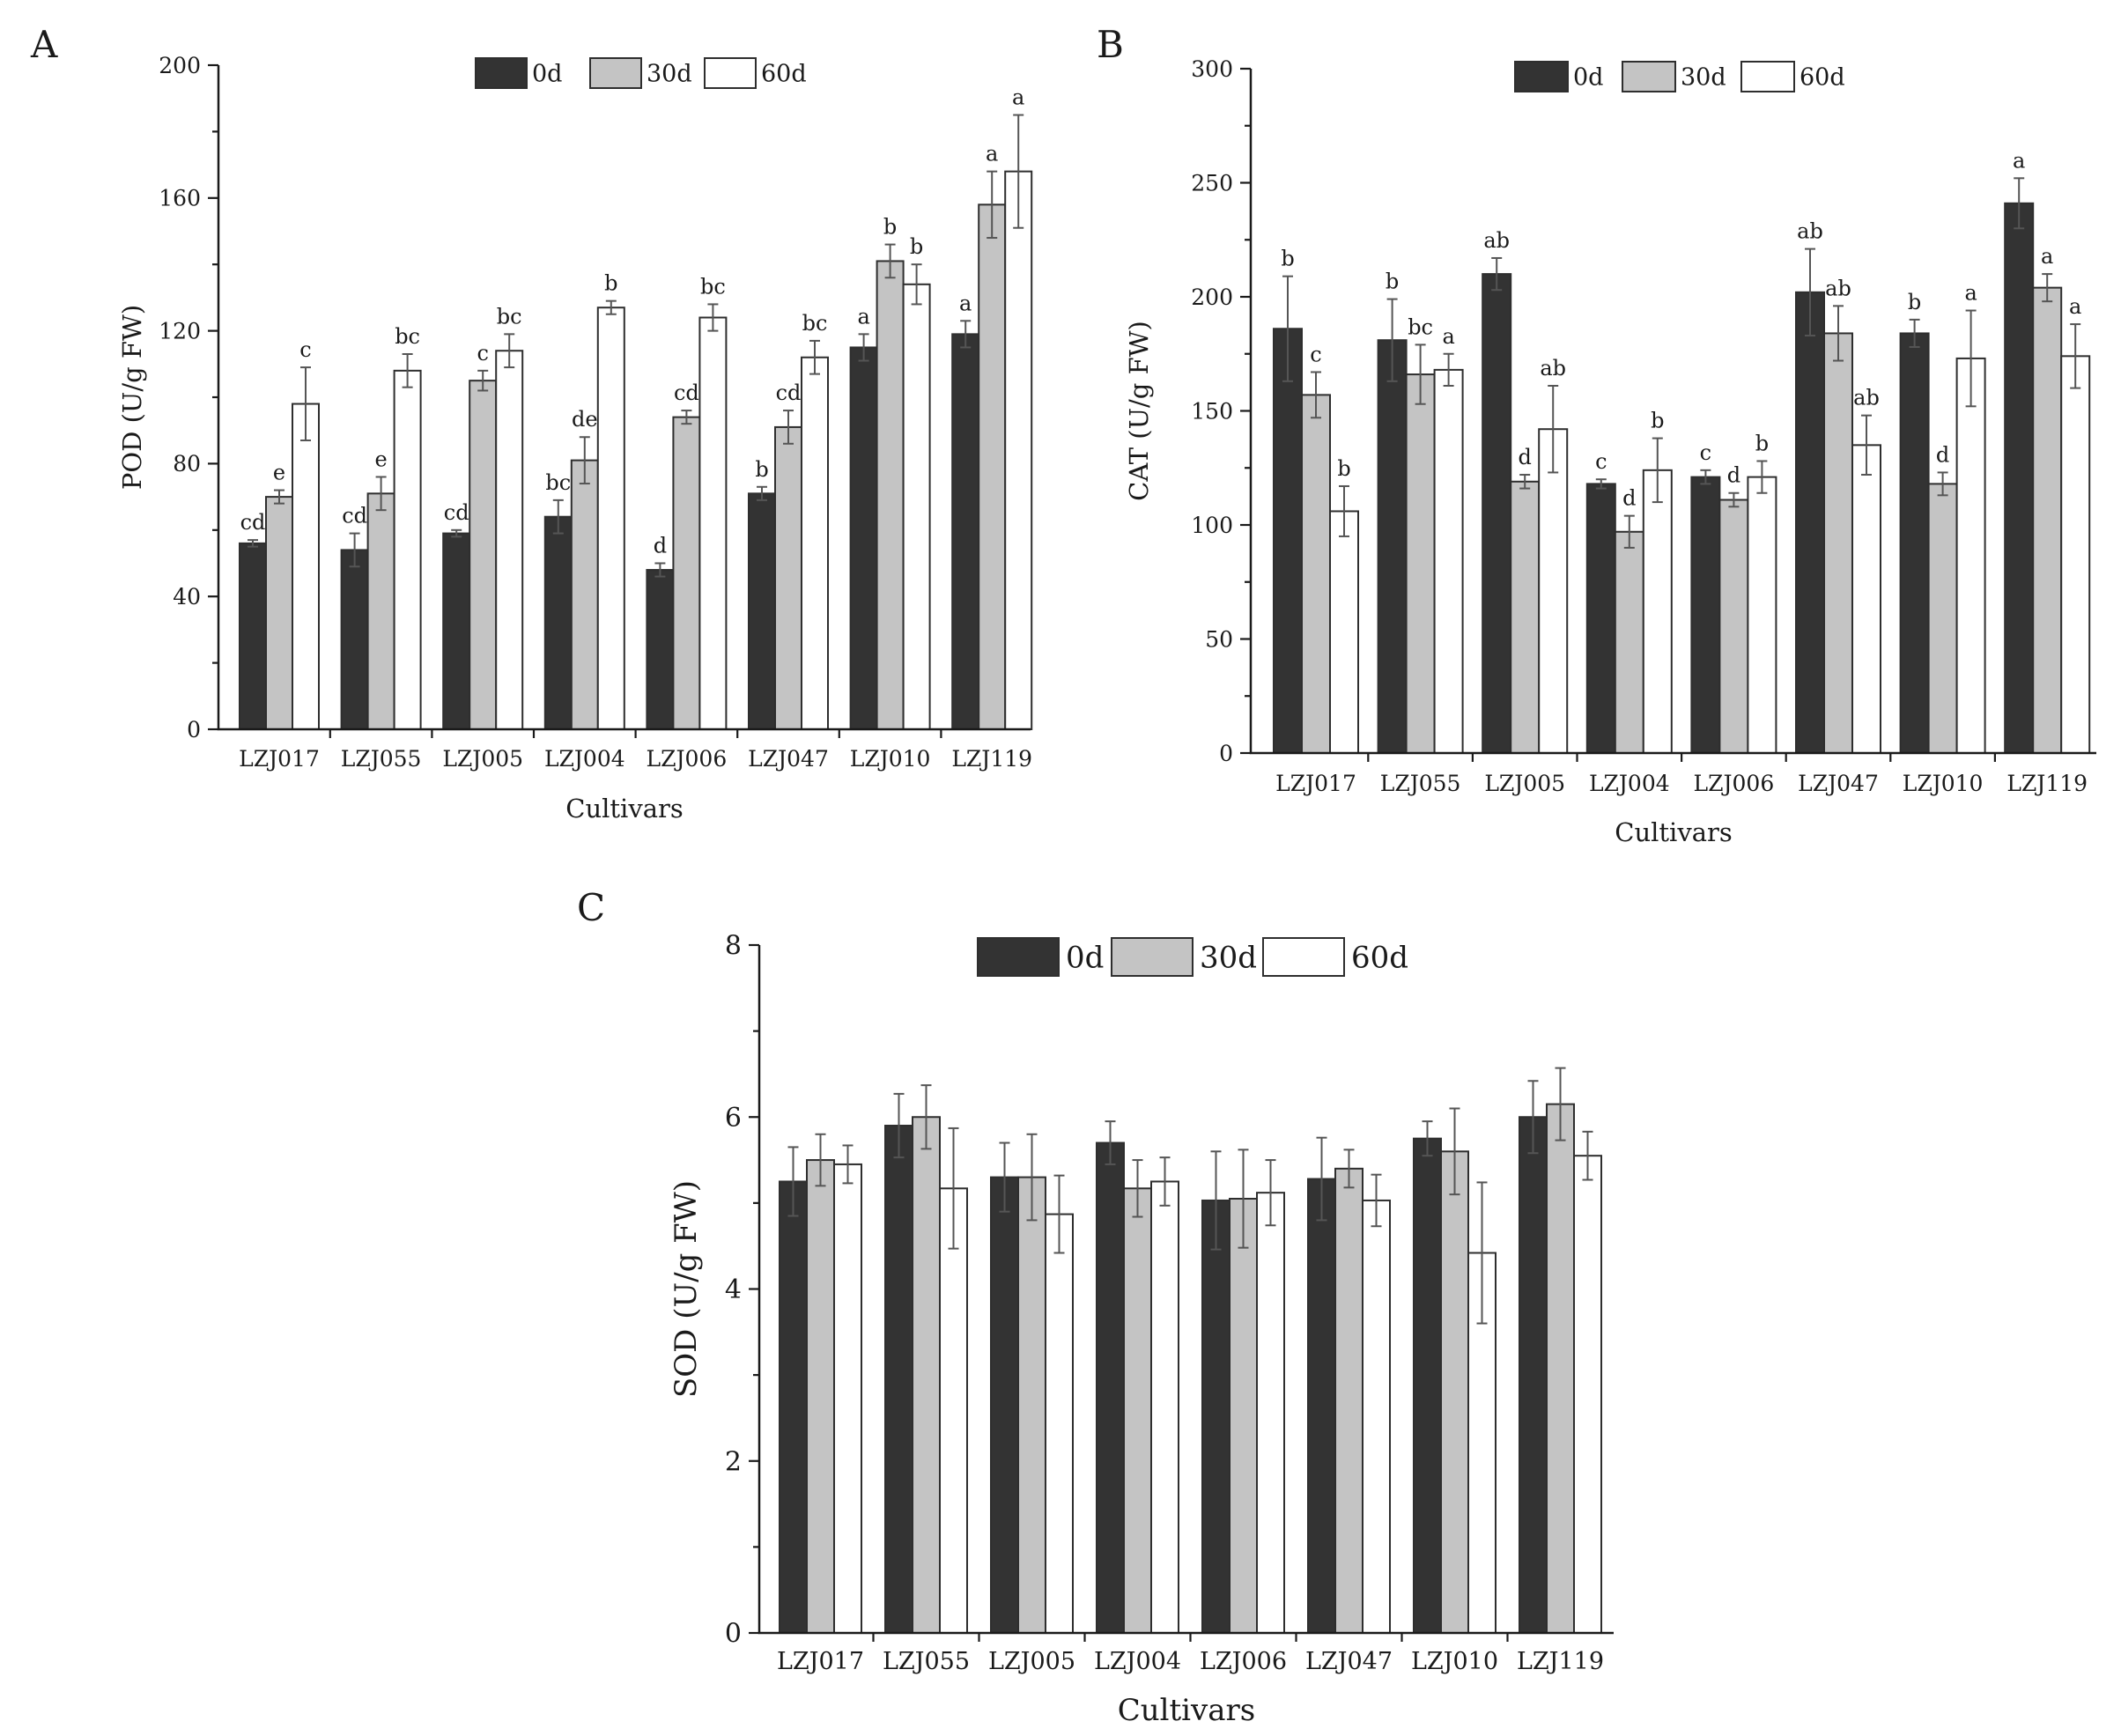 Image resolution: width=2121 pixels, height=1736 pixels. I want to click on legend-label: 0d, so click(547, 74).